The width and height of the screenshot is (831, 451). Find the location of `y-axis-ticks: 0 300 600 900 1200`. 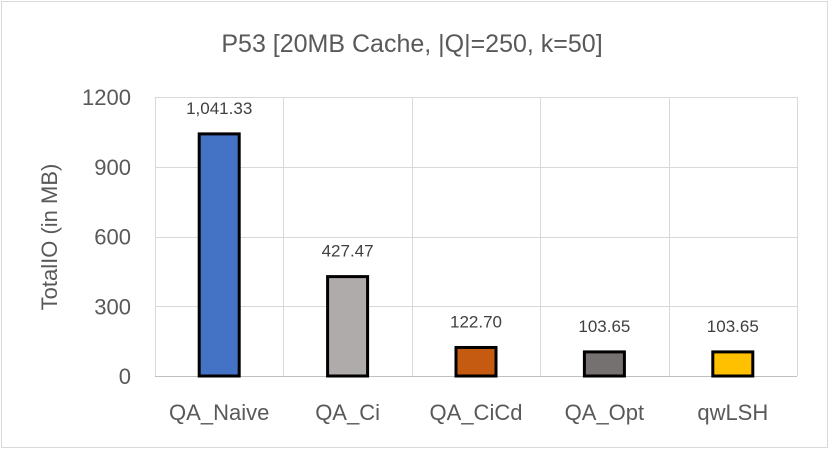

y-axis-ticks: 0 300 600 900 1200 is located at coordinates (106, 237).